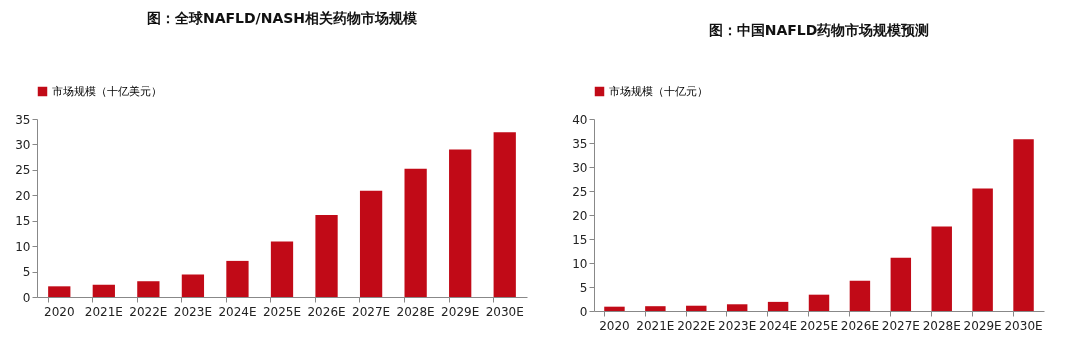  I want to click on y-tick-label: 40, so click(580, 119).